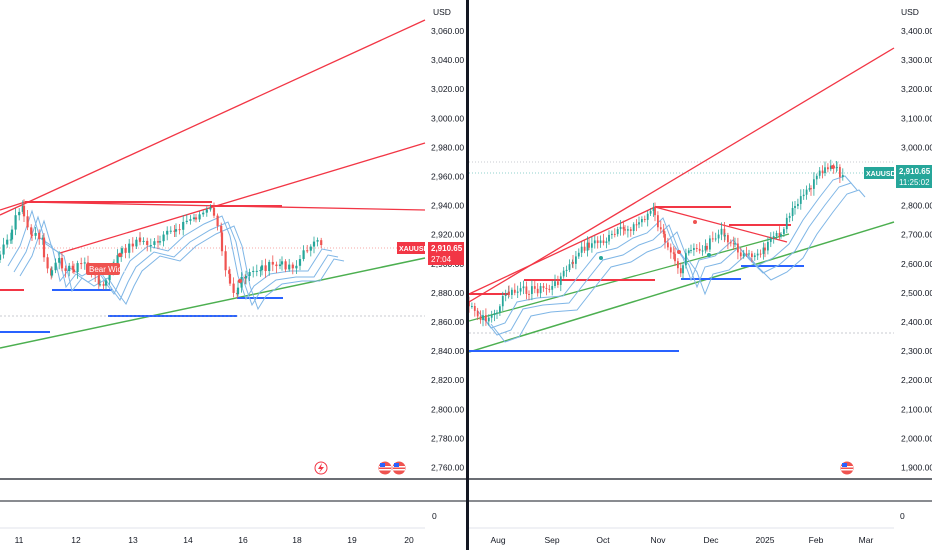 The image size is (932, 550). I want to click on right-candles, so click(656, 243).